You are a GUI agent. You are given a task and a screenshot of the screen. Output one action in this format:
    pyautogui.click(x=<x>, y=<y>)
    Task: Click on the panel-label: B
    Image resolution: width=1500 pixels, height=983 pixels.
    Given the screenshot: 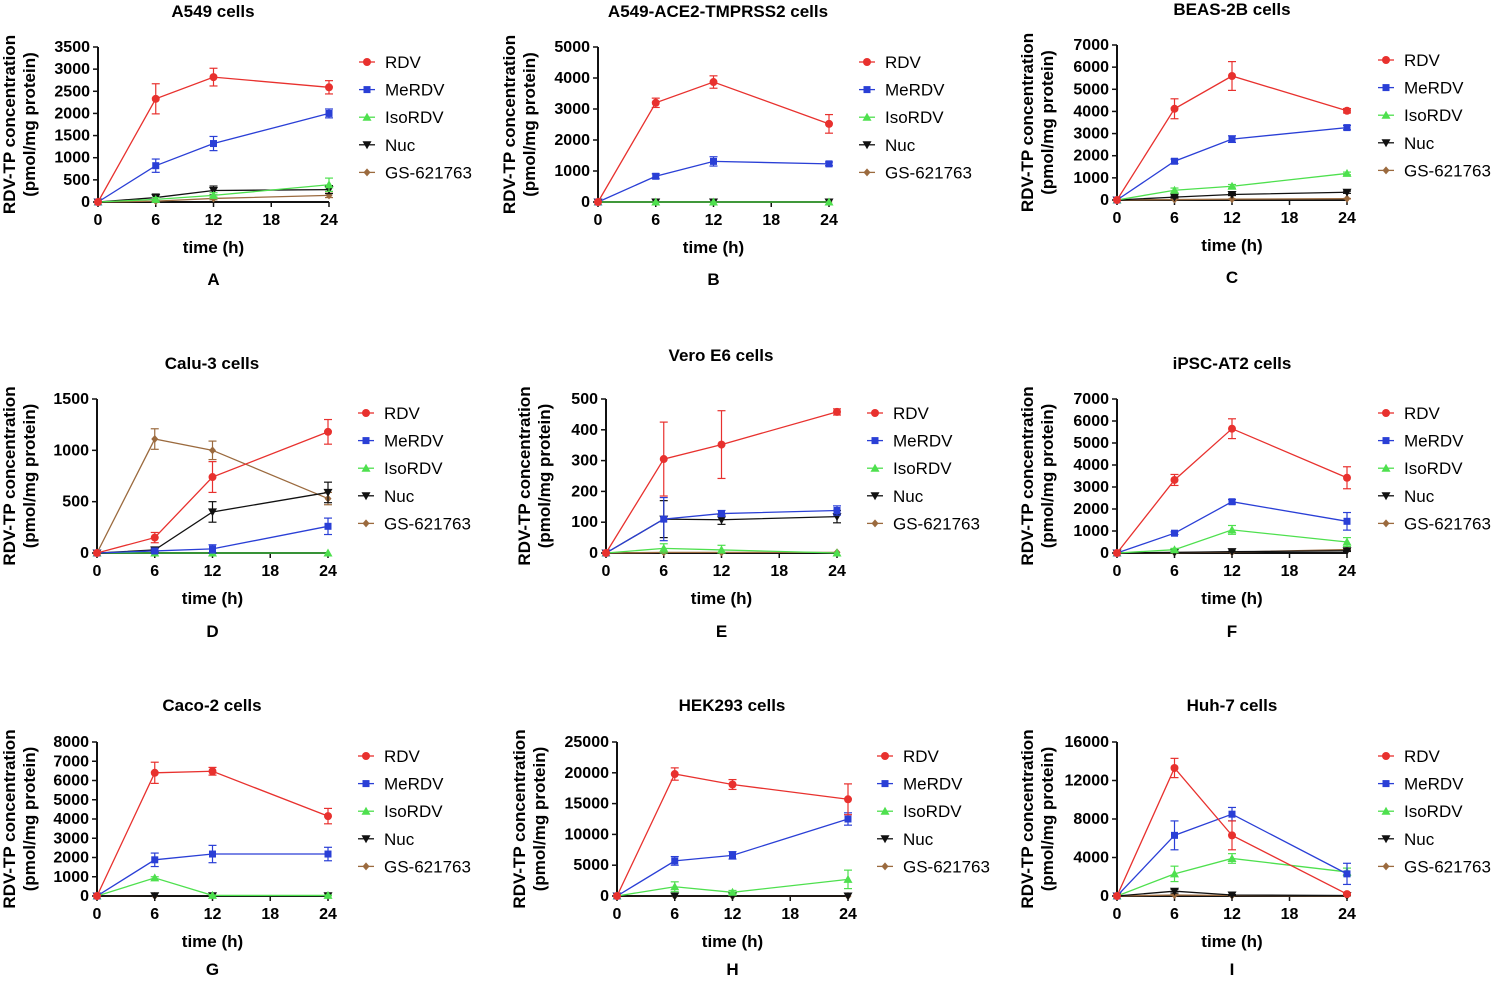 What is the action you would take?
    pyautogui.click(x=713, y=279)
    